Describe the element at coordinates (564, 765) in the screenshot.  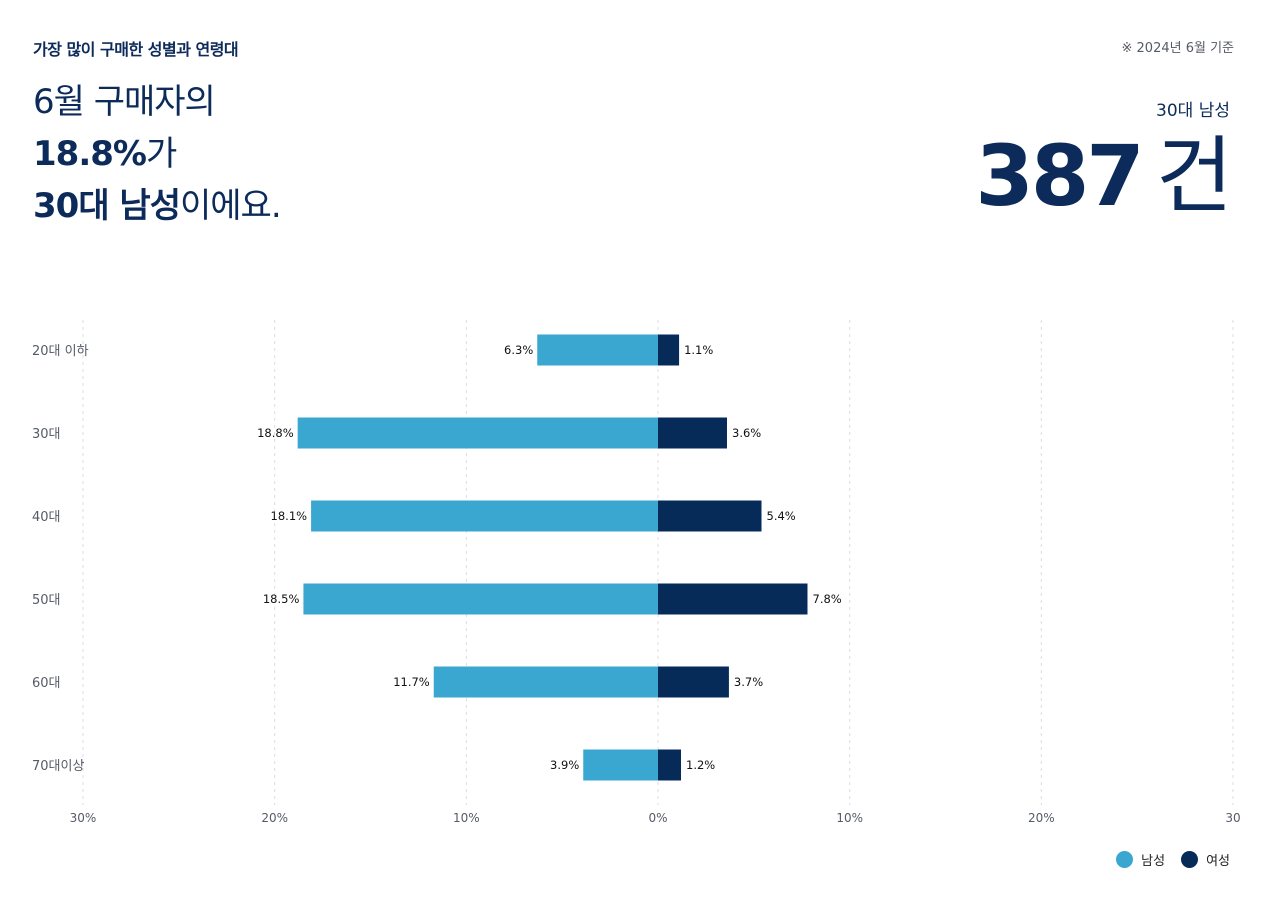
I see `value-label-male: 3.9%` at that location.